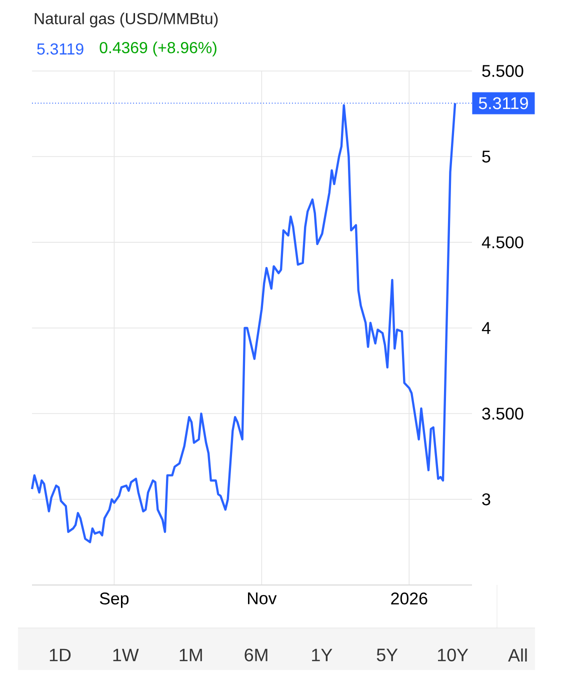 The height and width of the screenshot is (680, 577). Describe the element at coordinates (486, 499) in the screenshot. I see `y-tick-label: 3` at that location.